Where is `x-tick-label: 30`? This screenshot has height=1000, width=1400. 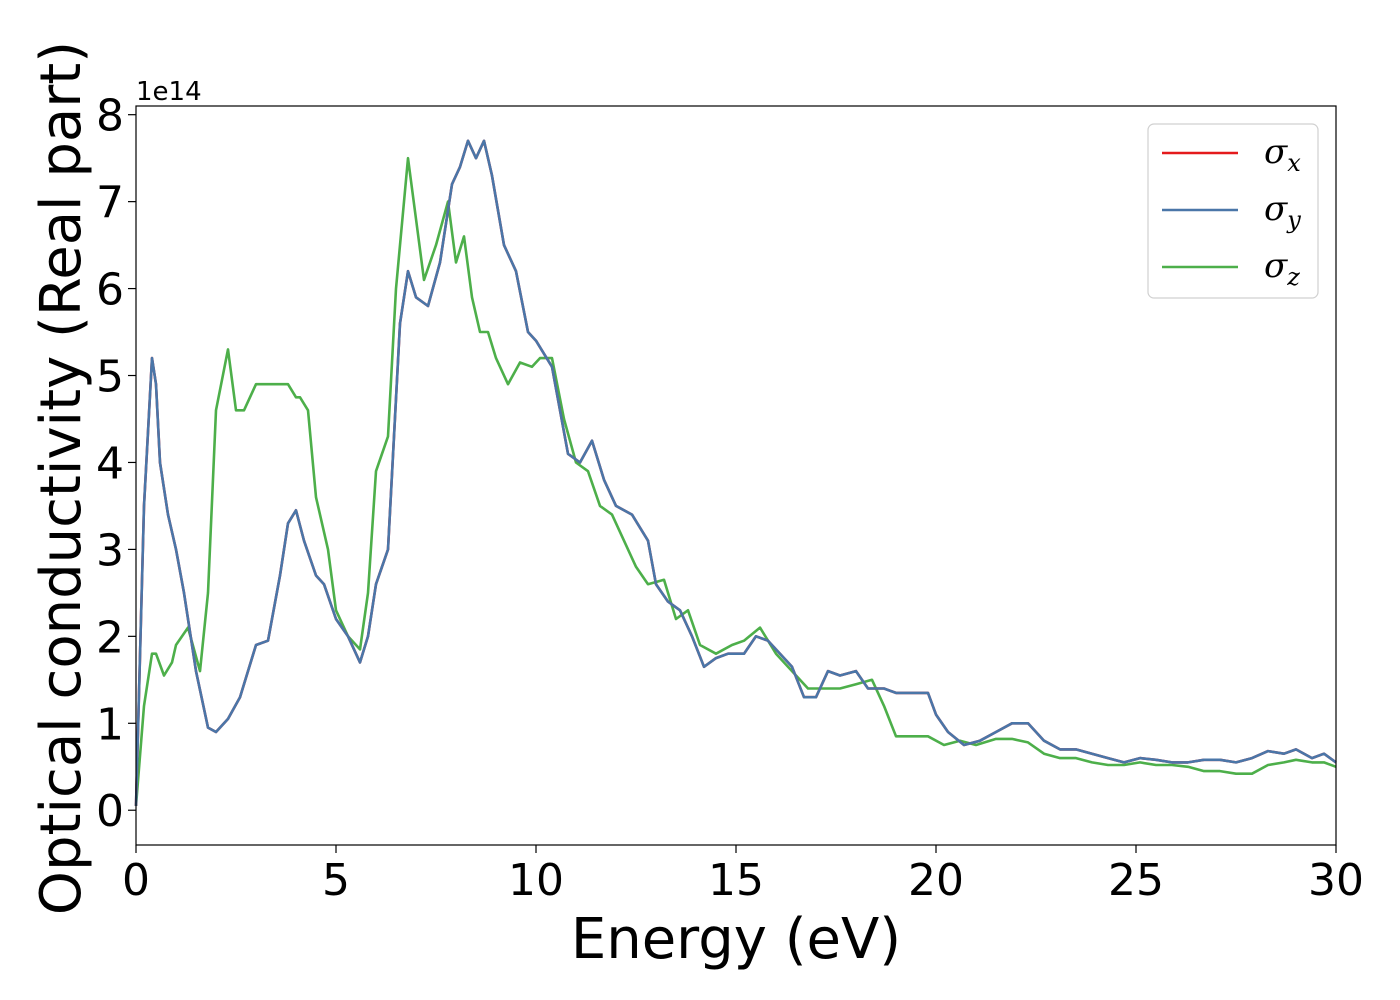
x-tick-label: 30 is located at coordinates (1336, 880).